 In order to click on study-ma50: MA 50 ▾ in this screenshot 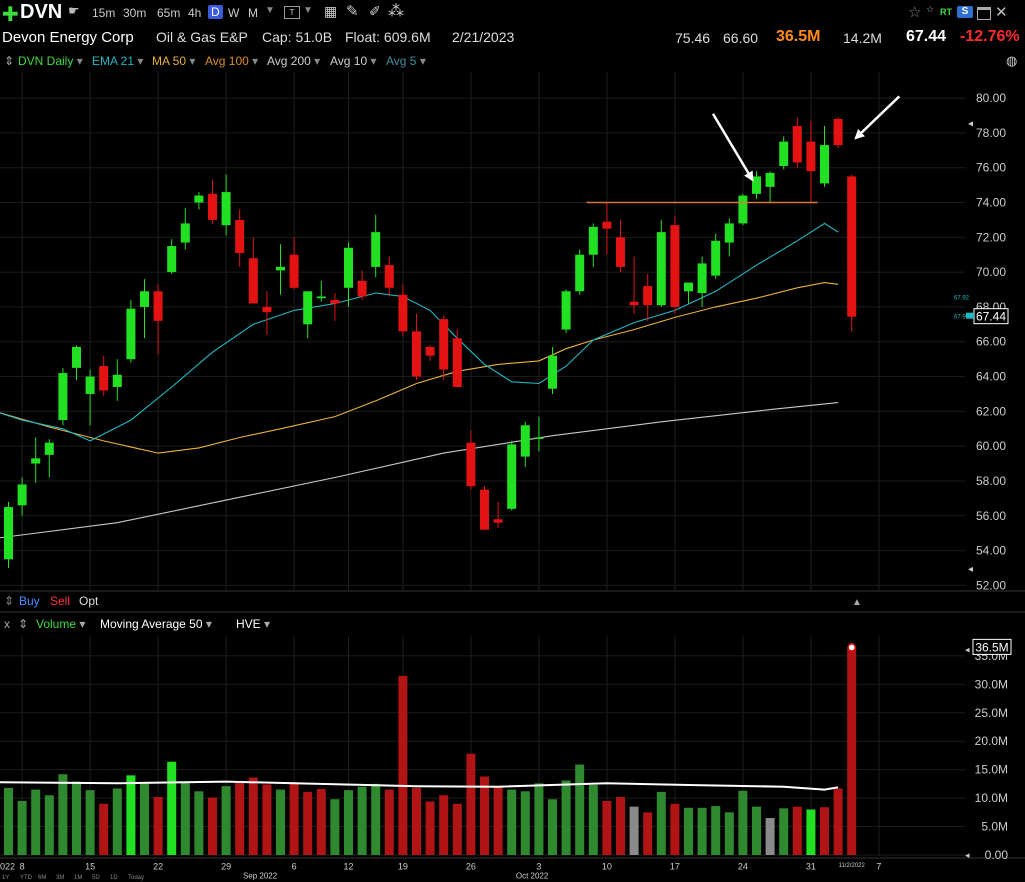, I will do `click(173, 61)`.